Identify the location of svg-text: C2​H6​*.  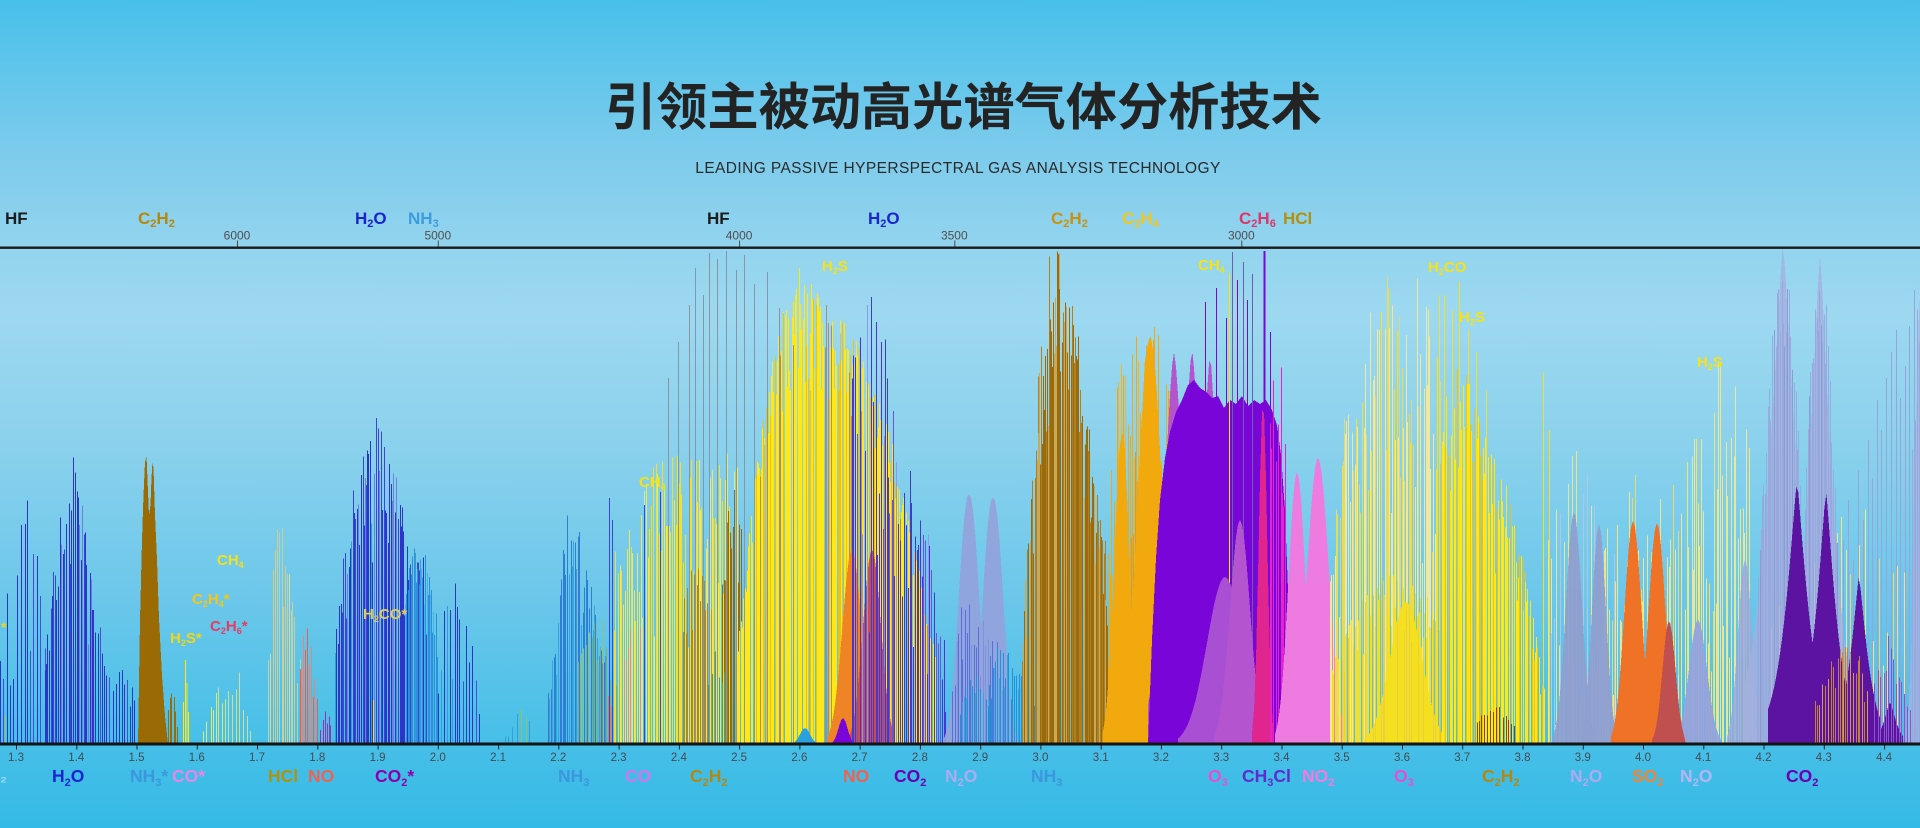
(229, 627).